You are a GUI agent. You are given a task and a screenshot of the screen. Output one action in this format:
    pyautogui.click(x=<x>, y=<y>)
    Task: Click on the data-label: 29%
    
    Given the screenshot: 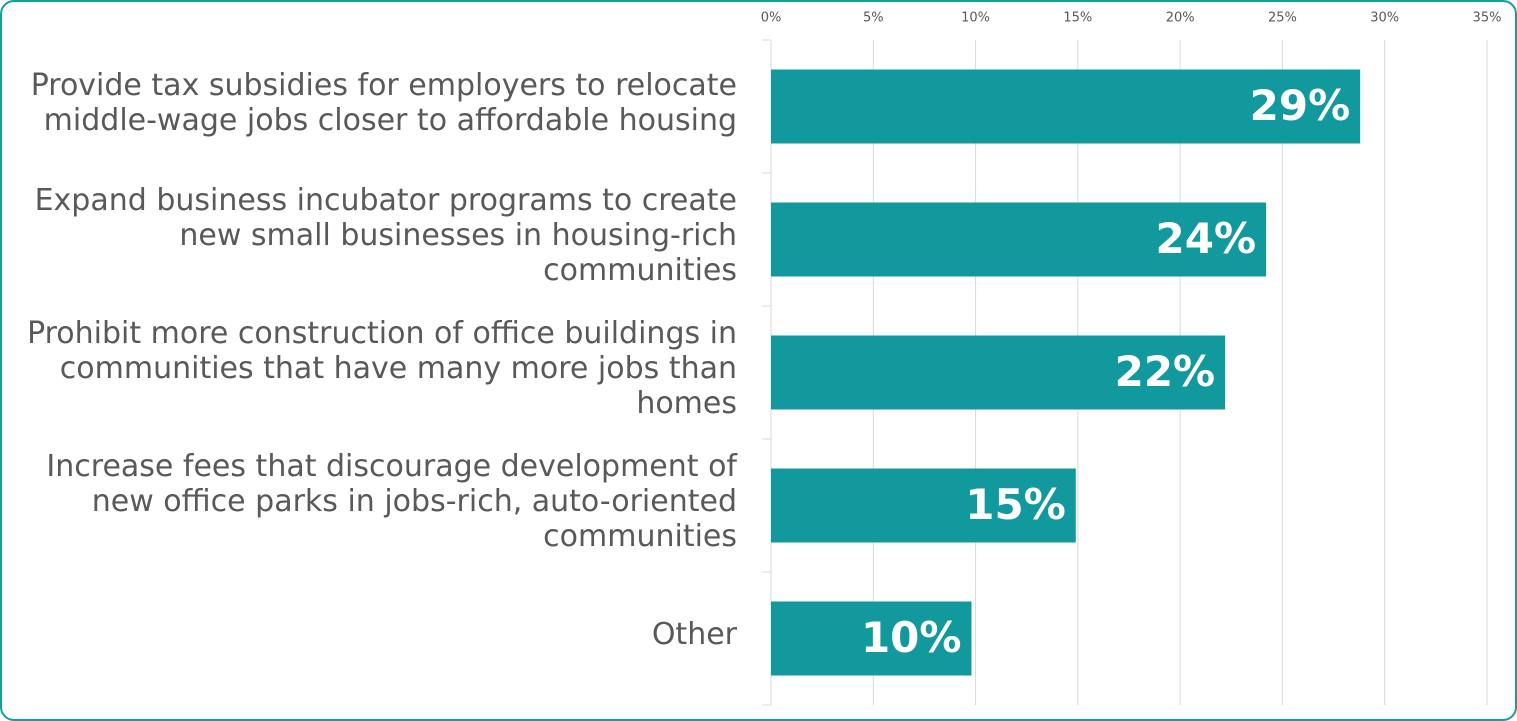 What is the action you would take?
    pyautogui.click(x=1300, y=105)
    